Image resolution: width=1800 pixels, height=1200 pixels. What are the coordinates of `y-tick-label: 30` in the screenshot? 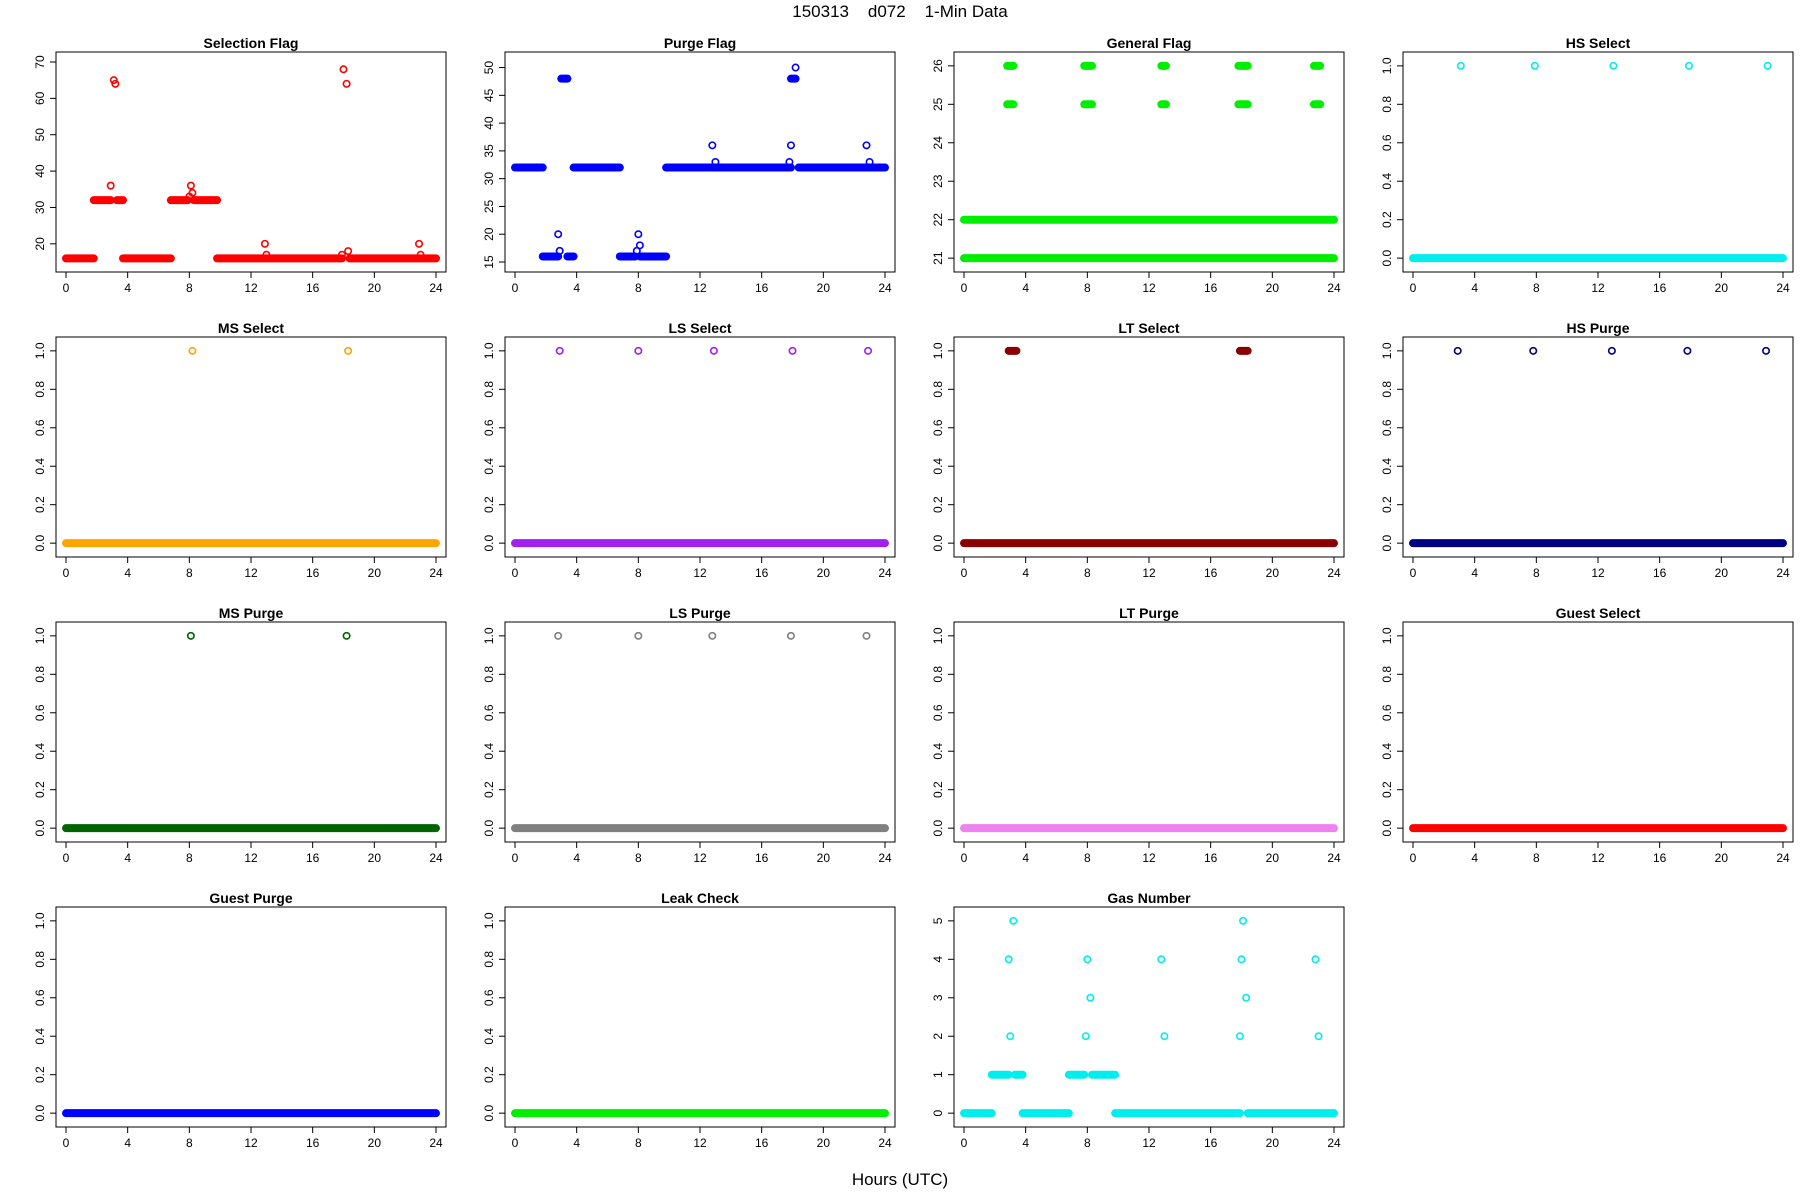 It's located at (40, 207).